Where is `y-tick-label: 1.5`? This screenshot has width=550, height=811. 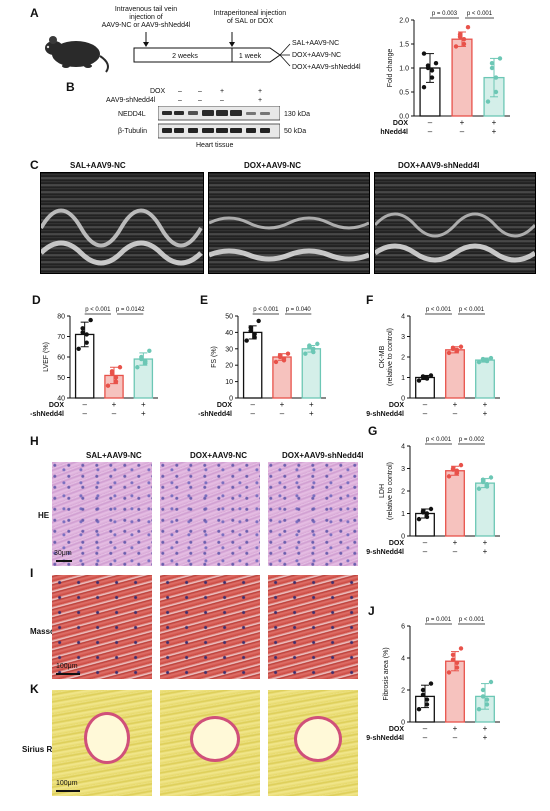
y-tick-label: 1.5 is located at coordinates (404, 45).